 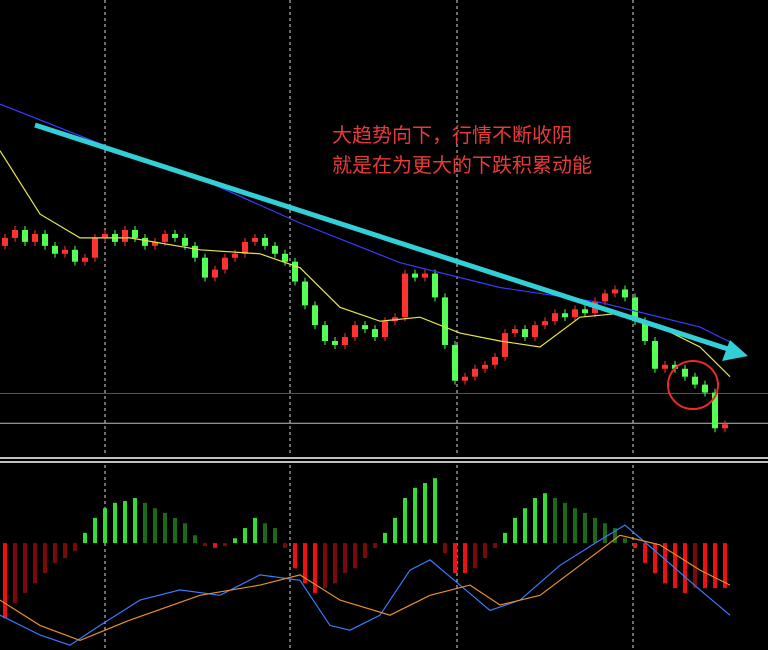 What do you see at coordinates (735, 350) in the screenshot?
I see `trend-arrow-head` at bounding box center [735, 350].